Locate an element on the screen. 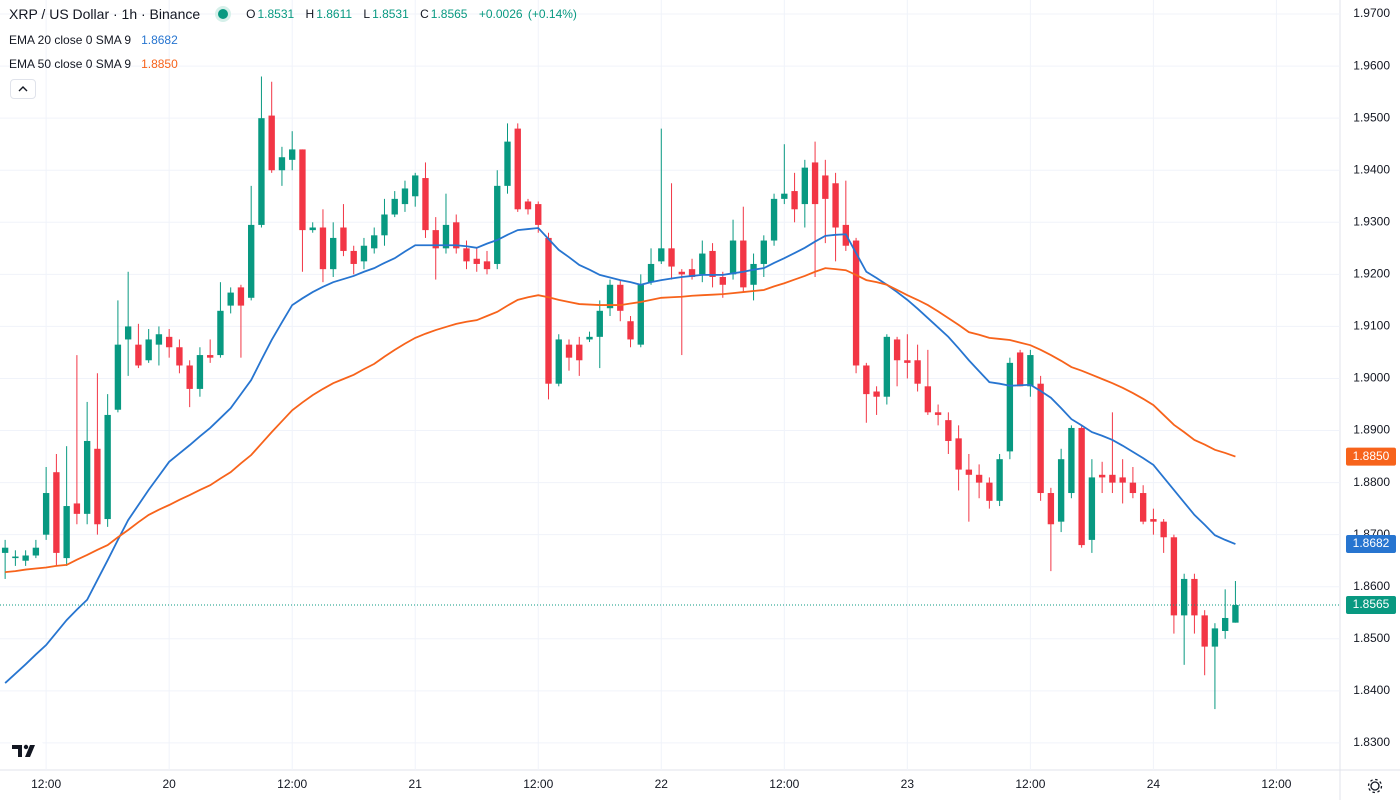 The height and width of the screenshot is (800, 1400). y-tick-label: 1.8900 is located at coordinates (1371, 430).